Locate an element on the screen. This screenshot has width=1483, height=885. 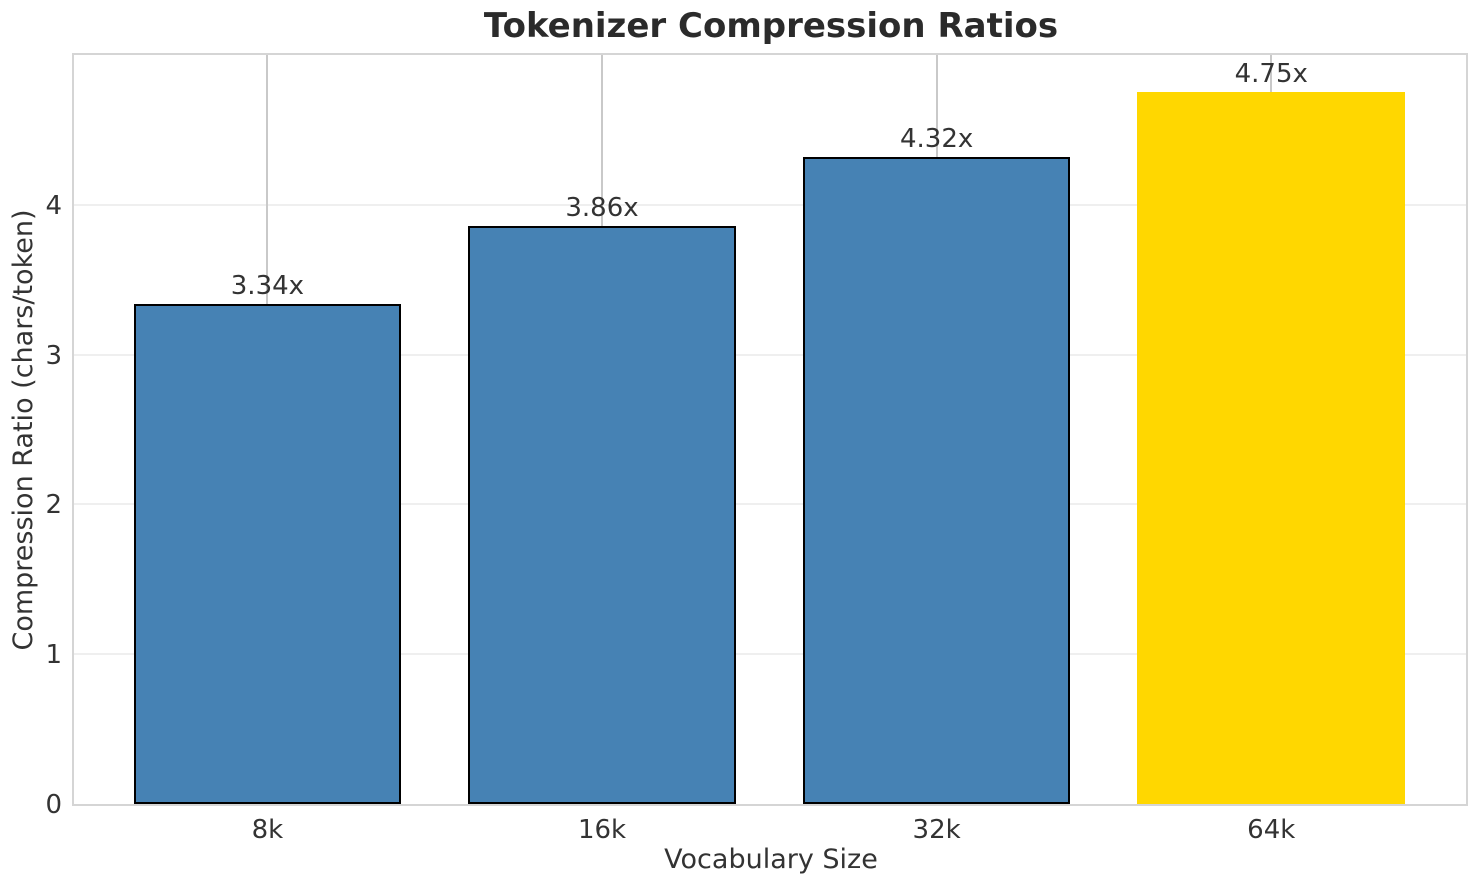
bar-64k is located at coordinates (1271, 448).